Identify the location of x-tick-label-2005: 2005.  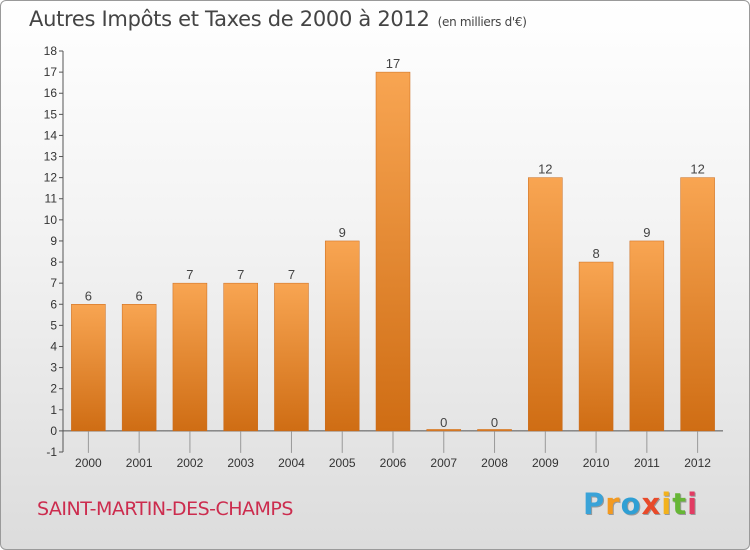
(342, 463).